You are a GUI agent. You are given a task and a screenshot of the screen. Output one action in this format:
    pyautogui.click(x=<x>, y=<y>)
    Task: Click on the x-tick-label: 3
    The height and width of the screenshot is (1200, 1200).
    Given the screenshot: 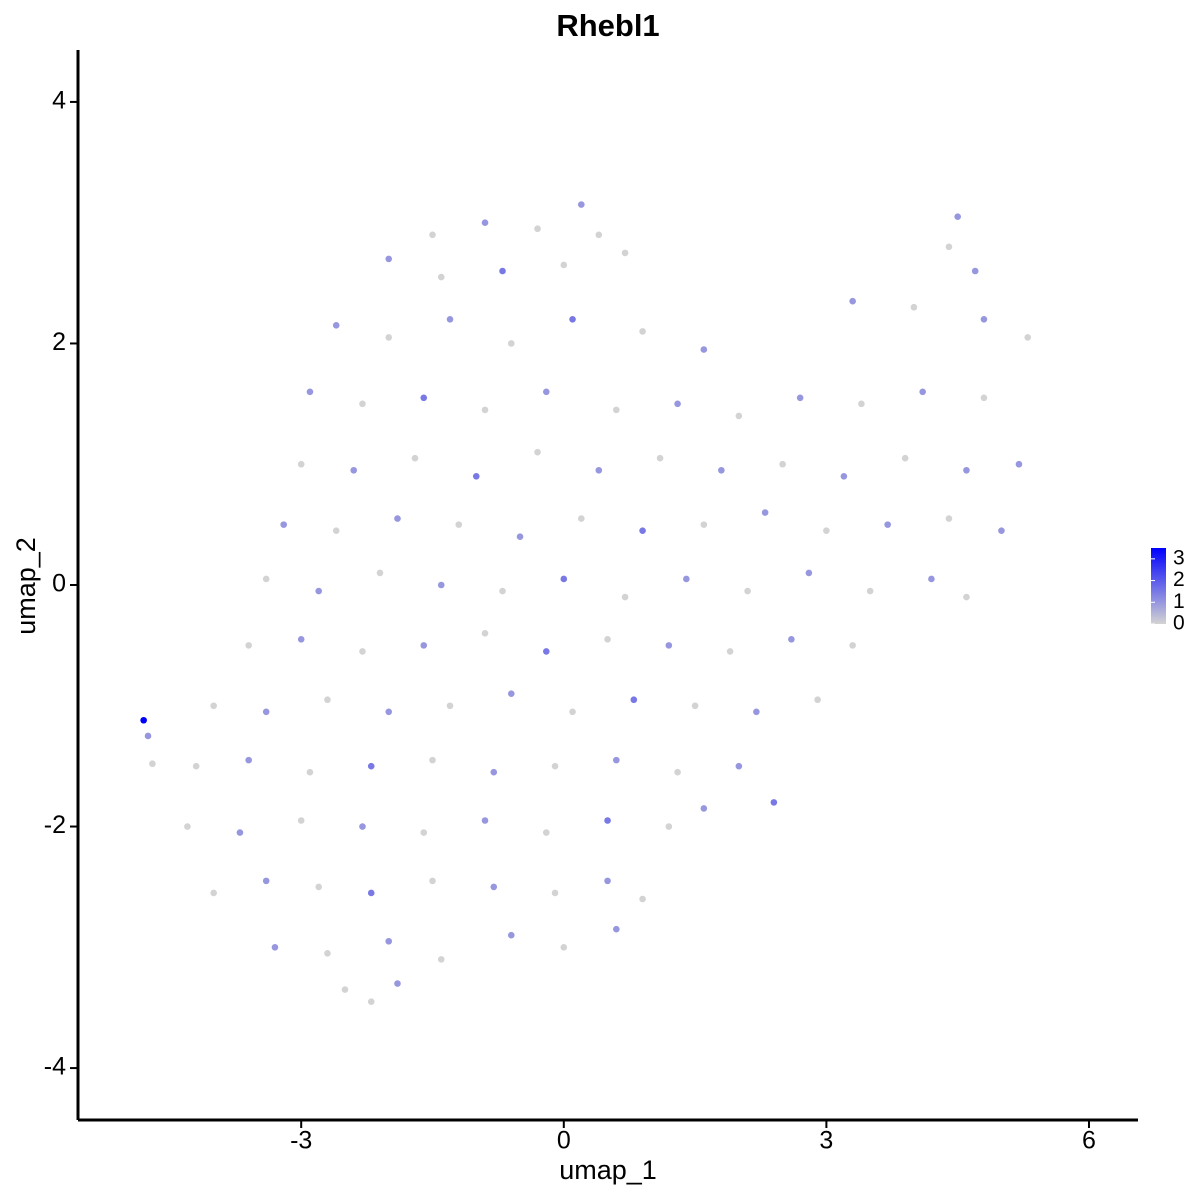 What is the action you would take?
    pyautogui.click(x=826, y=1141)
    